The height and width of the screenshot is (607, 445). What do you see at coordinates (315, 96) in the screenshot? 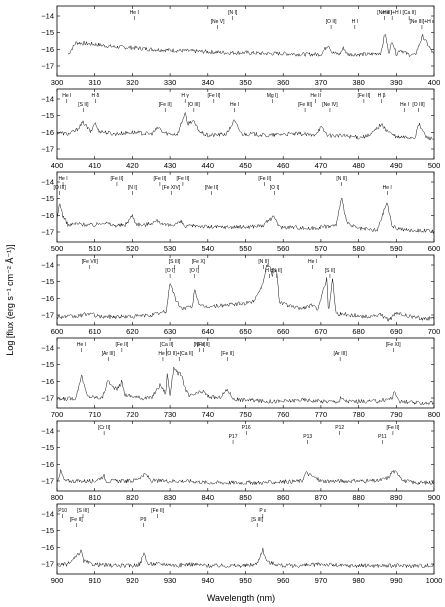
I see `line-id-label: He II` at bounding box center [315, 96].